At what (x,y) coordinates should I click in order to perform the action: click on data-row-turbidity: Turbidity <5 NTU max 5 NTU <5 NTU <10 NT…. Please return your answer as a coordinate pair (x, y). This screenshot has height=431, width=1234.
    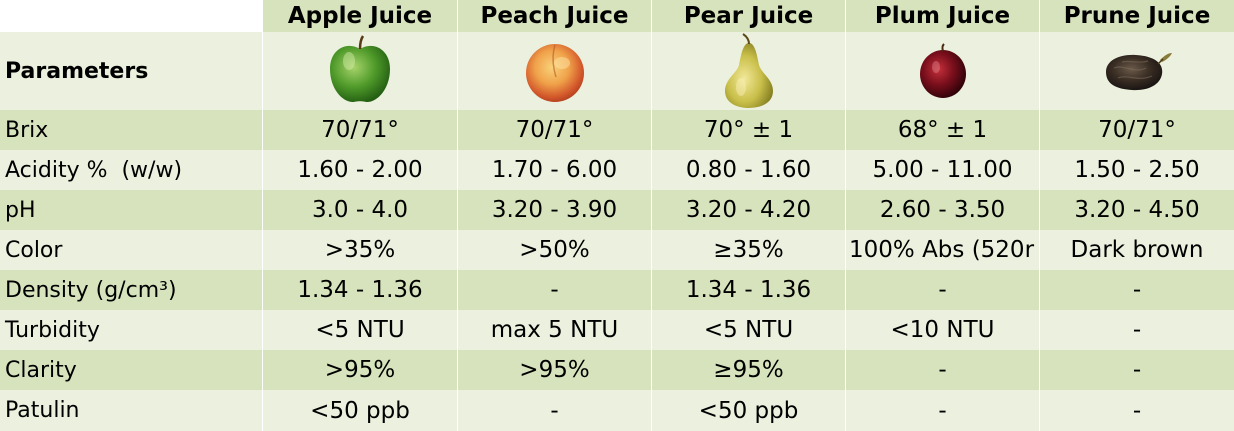
    Looking at the image, I should click on (617, 330).